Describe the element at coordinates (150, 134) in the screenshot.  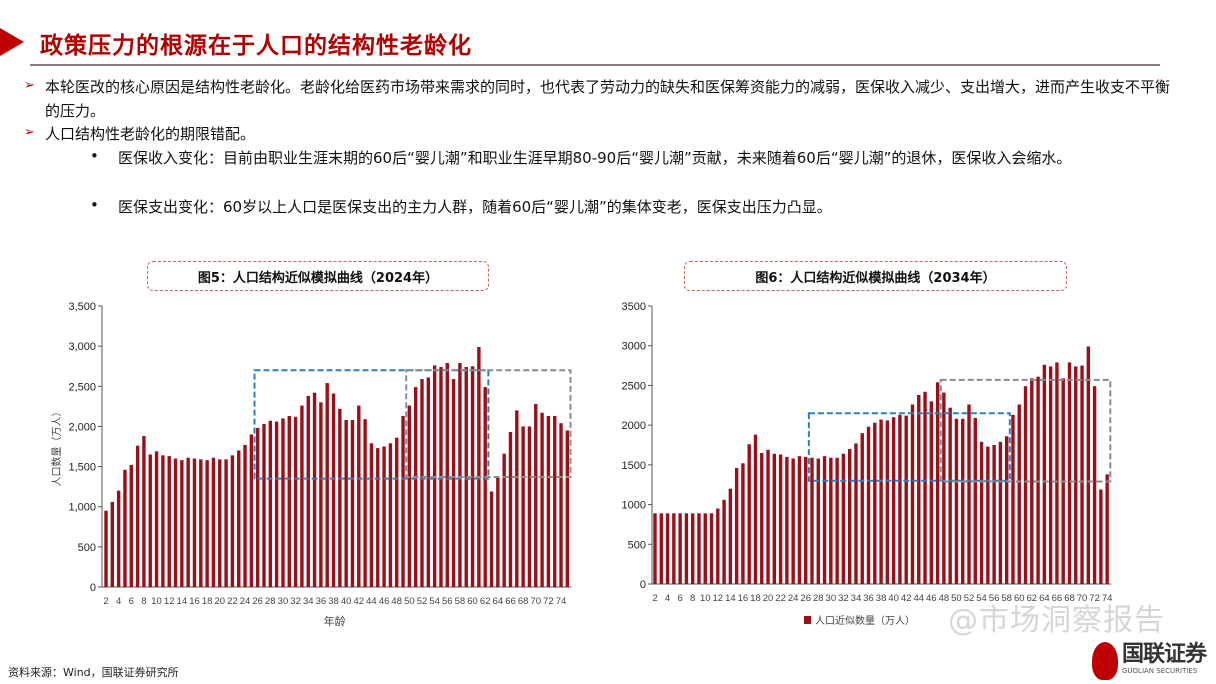
I see `bullet-2: 人口结构性老龄化的期限错配。` at that location.